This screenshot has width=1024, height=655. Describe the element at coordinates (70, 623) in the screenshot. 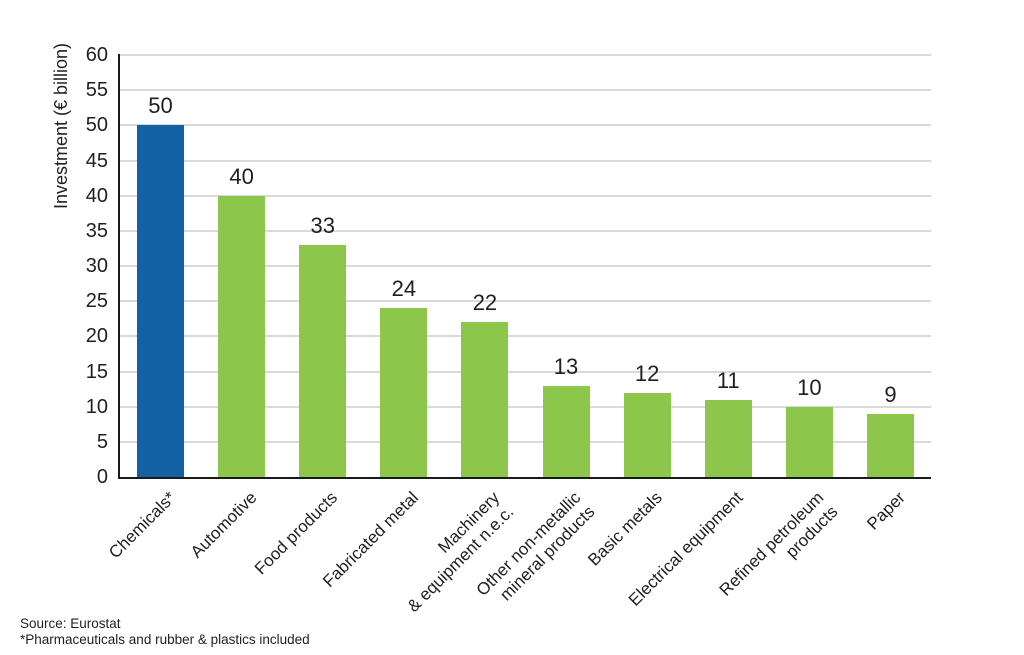

I see `source-note: Source: Eurostat` at that location.